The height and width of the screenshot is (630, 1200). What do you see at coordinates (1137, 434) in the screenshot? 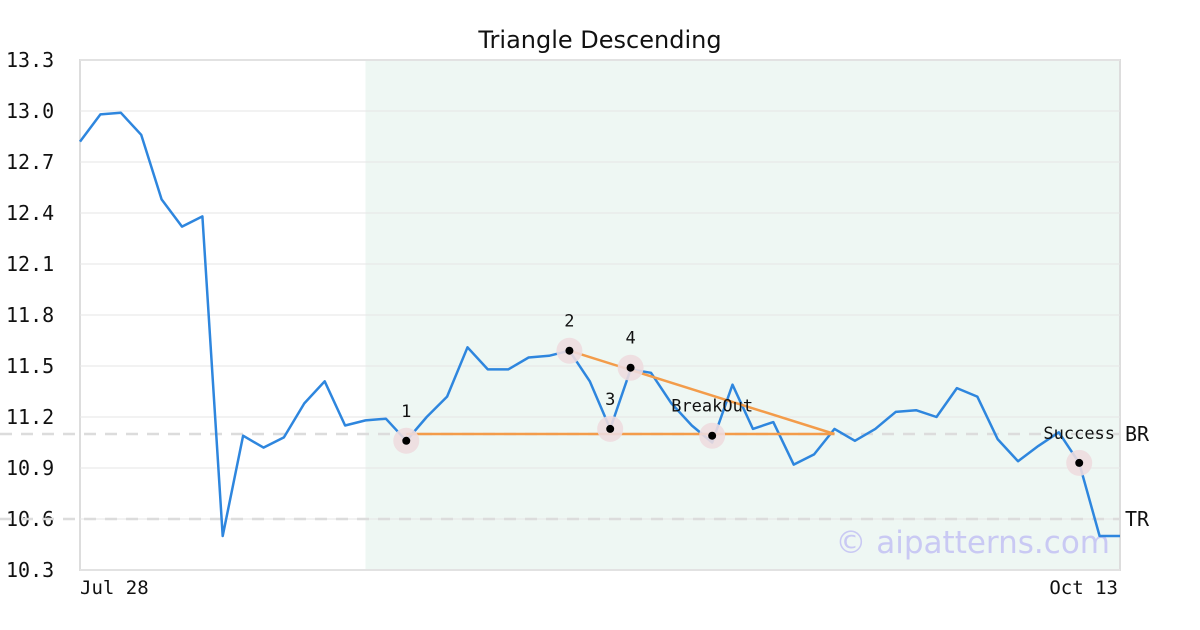
I see `reference-line-label: BR` at bounding box center [1137, 434].